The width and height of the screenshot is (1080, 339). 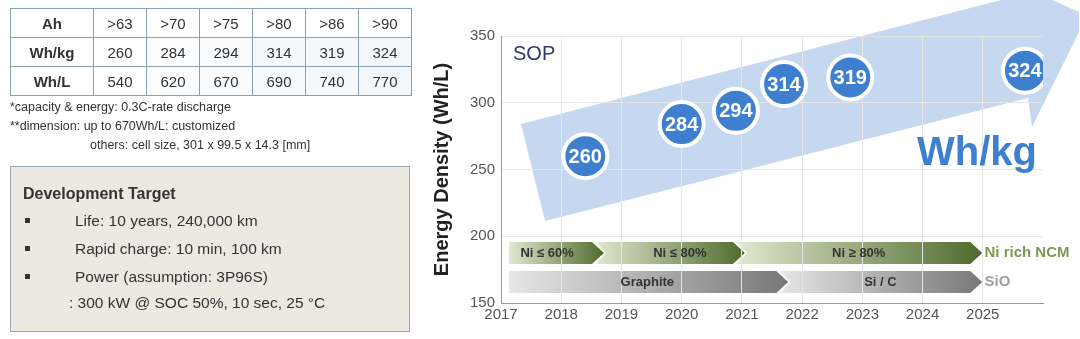 I want to click on x-tick-label: >90, so click(x=385, y=23).